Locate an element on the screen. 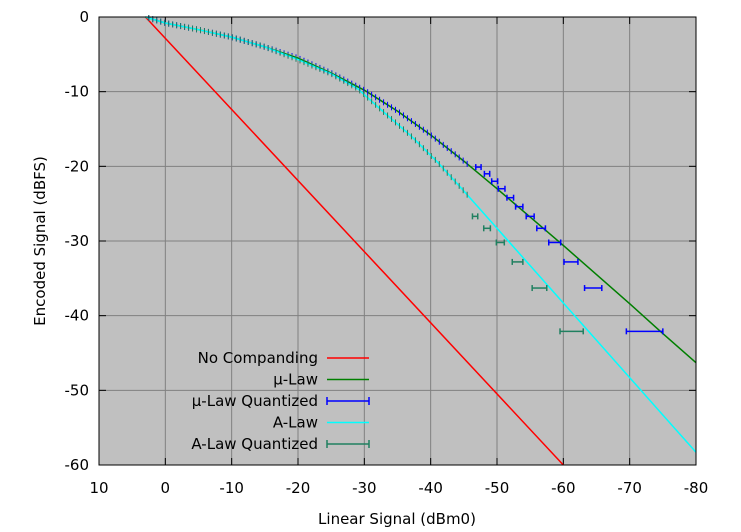  x-tick-label: -20 is located at coordinates (298, 488).